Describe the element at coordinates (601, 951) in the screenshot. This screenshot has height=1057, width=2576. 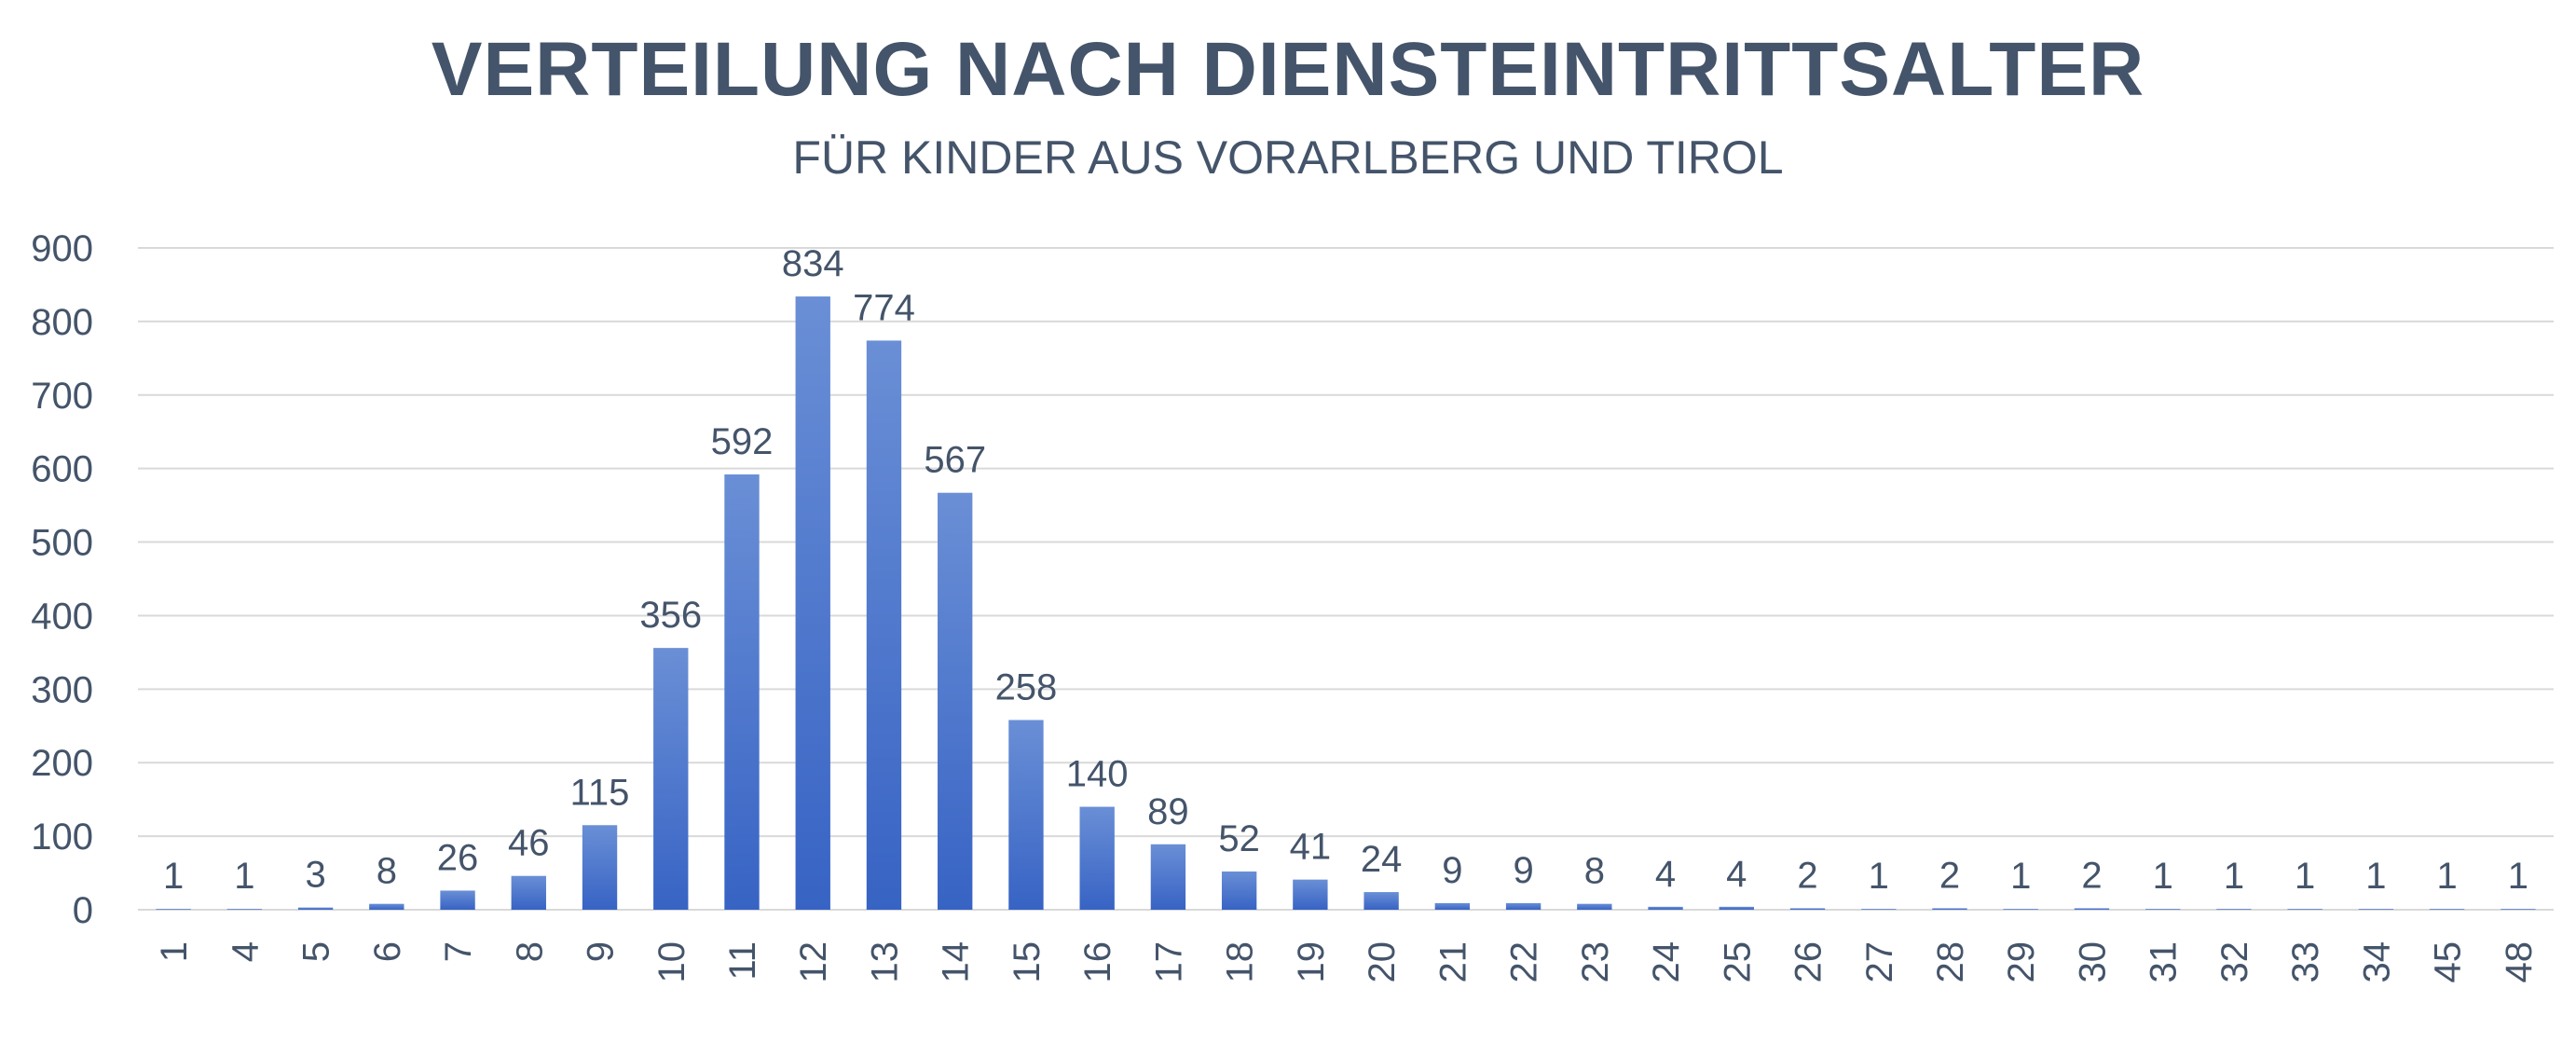
I see `x-tick-label: 9` at that location.